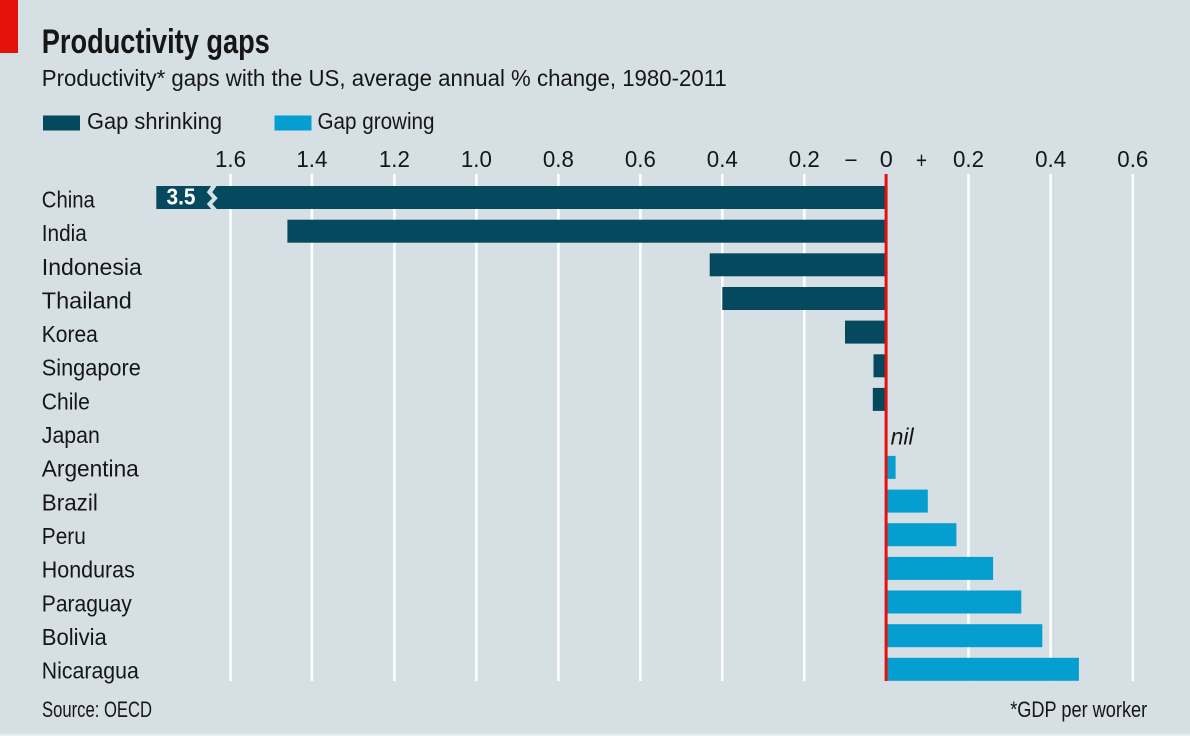 Image resolution: width=1190 pixels, height=736 pixels. I want to click on svg-text: Japan, so click(71, 435).